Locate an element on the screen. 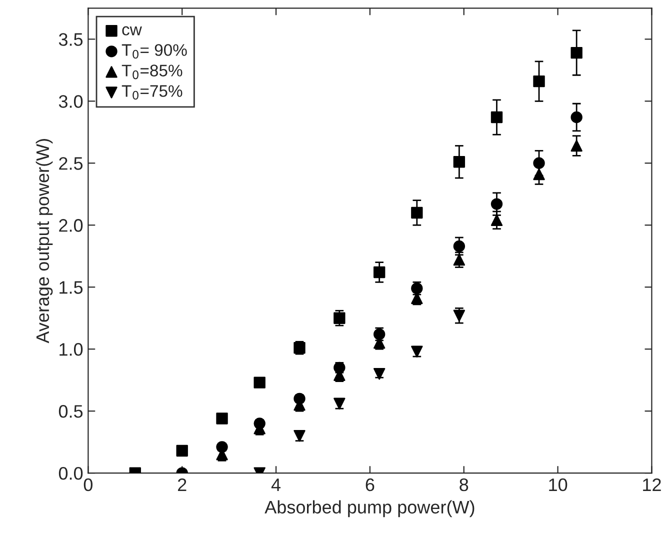 The width and height of the screenshot is (663, 545). legend-label: T$_{0}$=75% is located at coordinates (152, 92).